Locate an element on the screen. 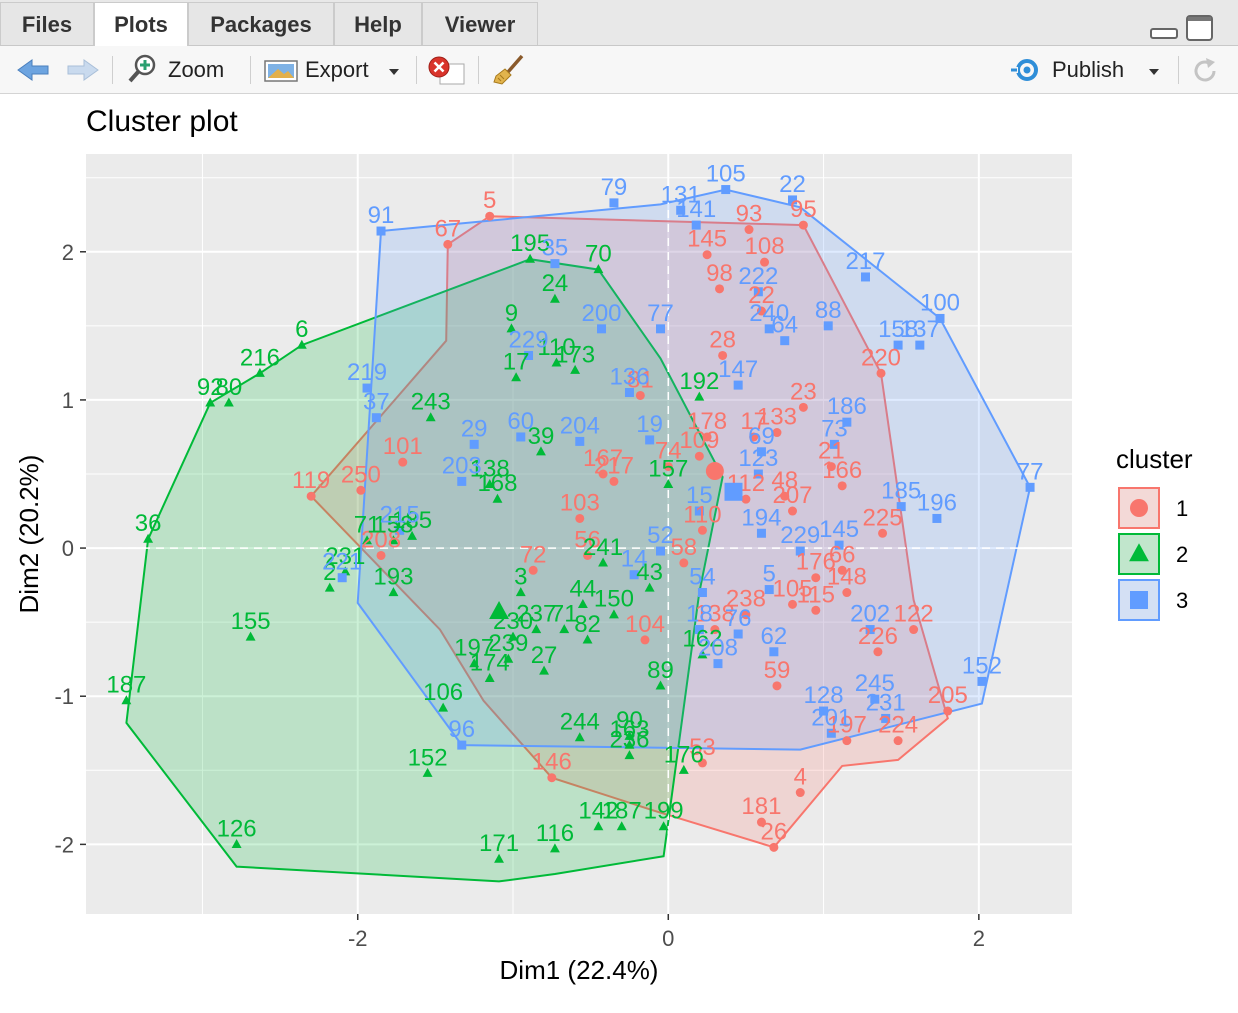 This screenshot has width=1238, height=1013. clear-all-broom-icon is located at coordinates (508, 70).